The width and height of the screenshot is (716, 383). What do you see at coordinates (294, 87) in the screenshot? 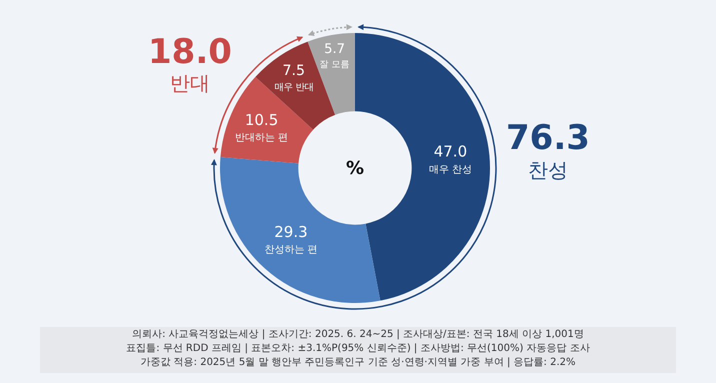
I see `slice-label: 매우 반대` at bounding box center [294, 87].